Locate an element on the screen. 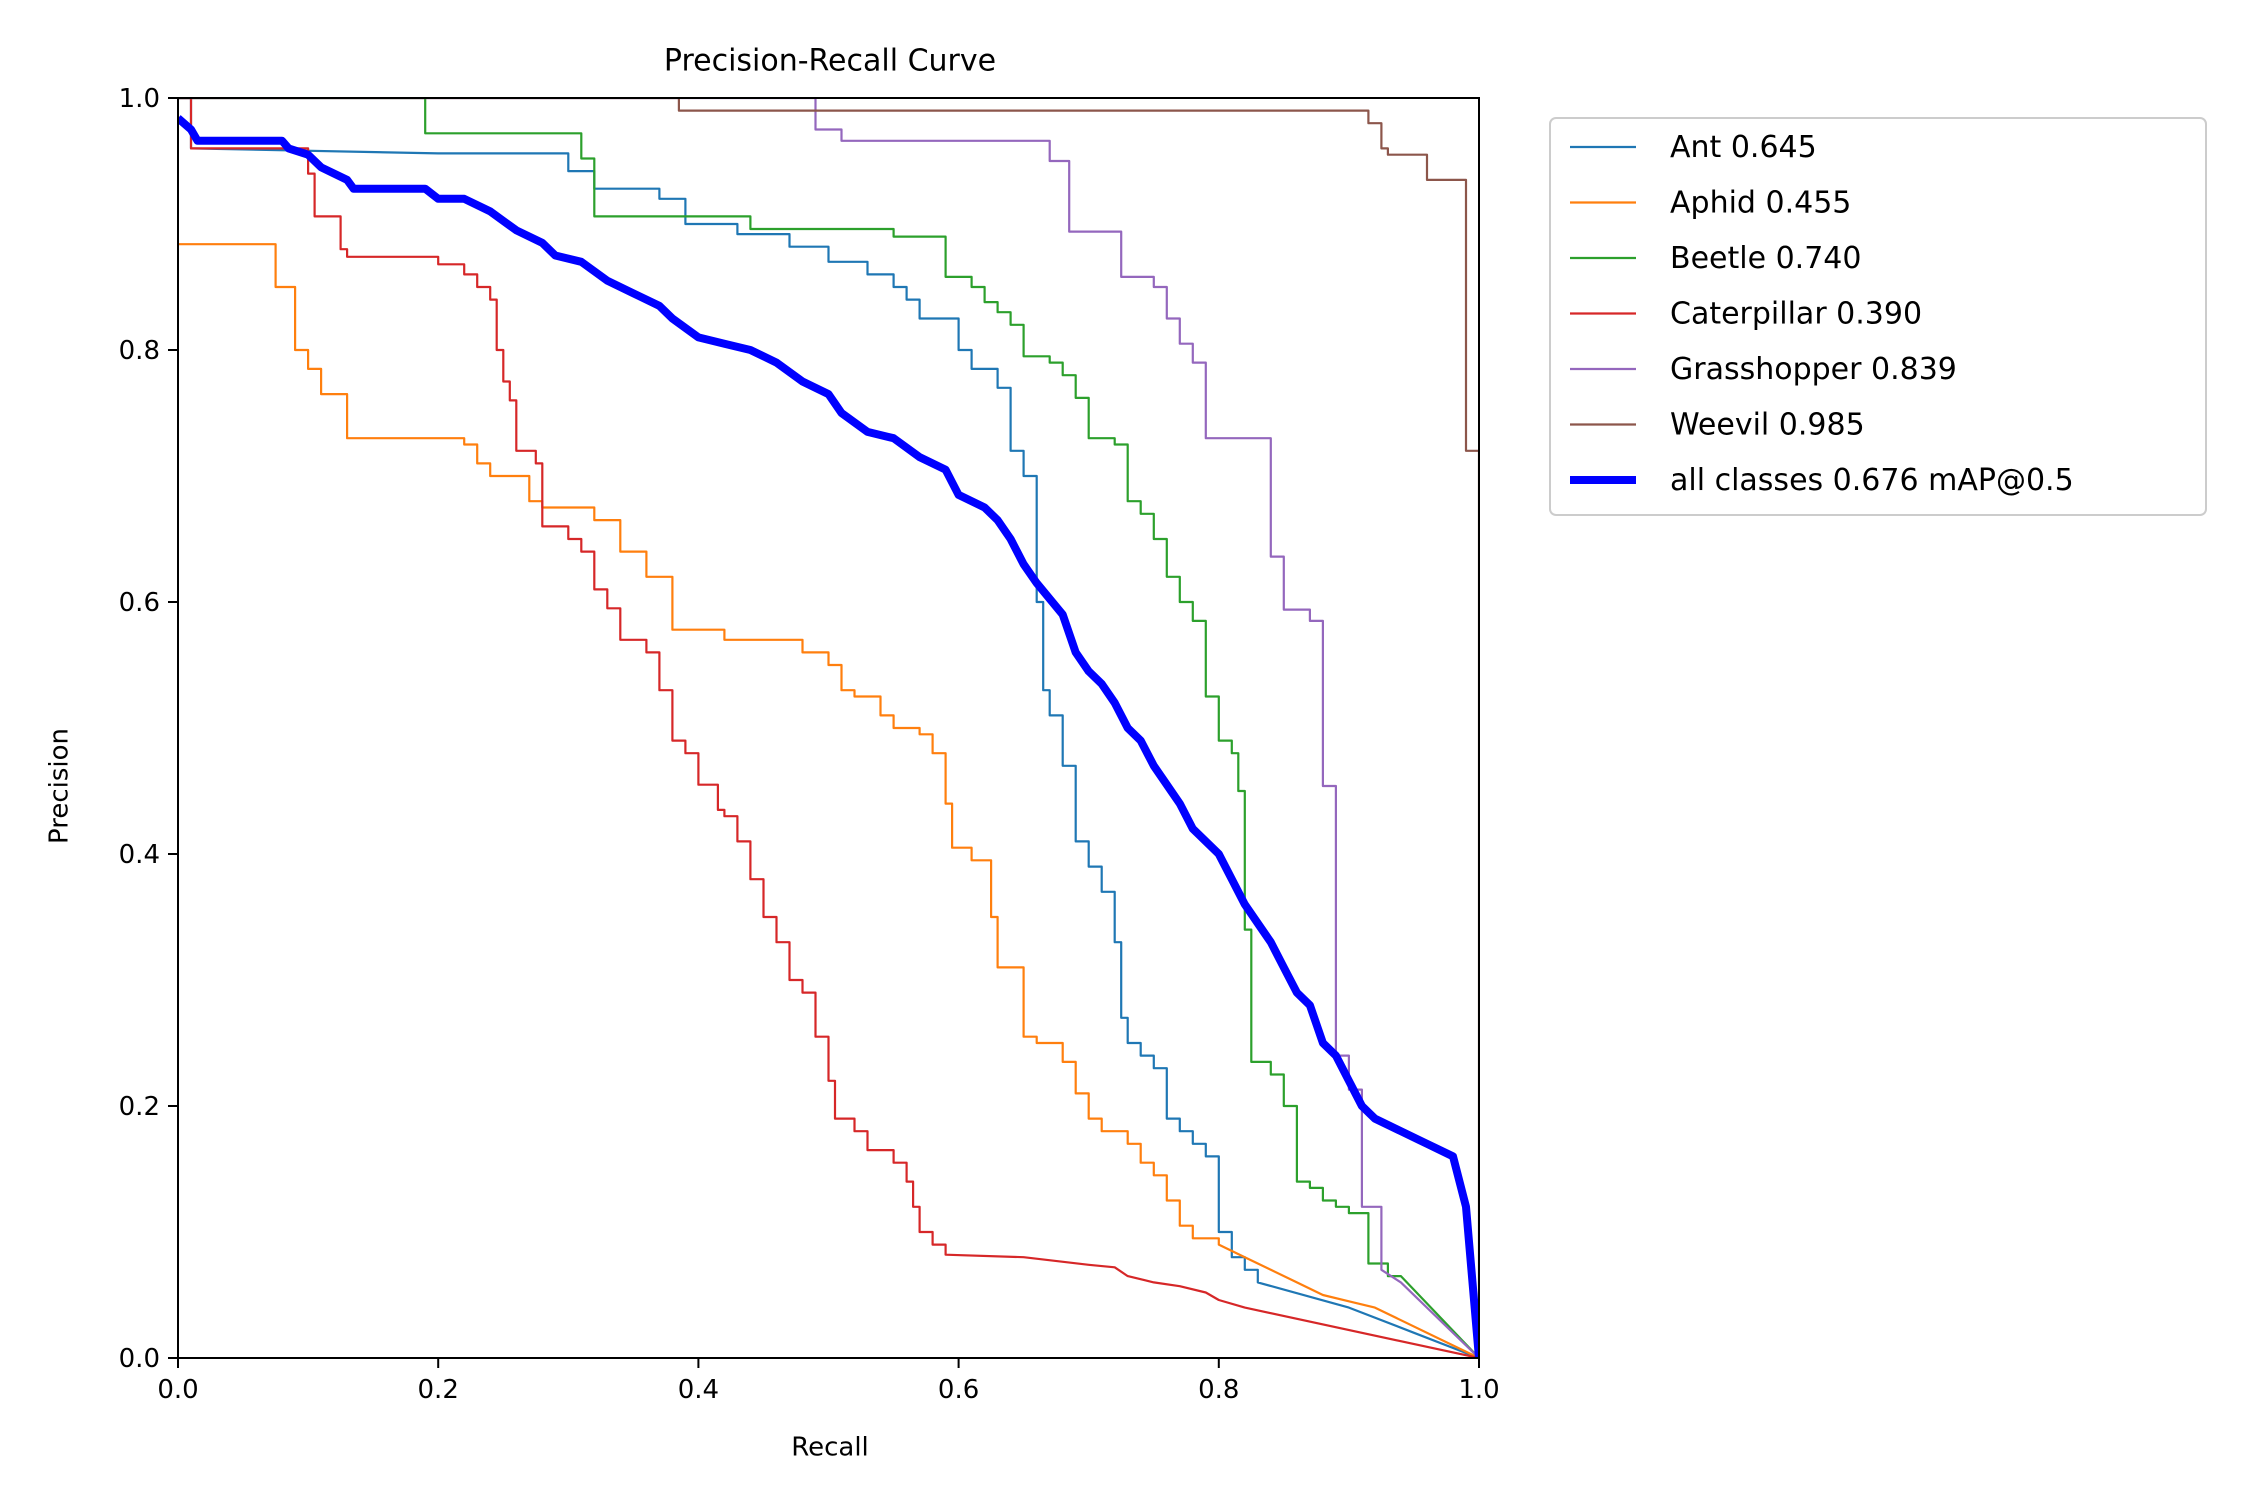 The height and width of the screenshot is (1500, 2250). x-axis-ticks: 0.0 0.2 0.4 0.6 0.8 1.0 is located at coordinates (828, 1381).